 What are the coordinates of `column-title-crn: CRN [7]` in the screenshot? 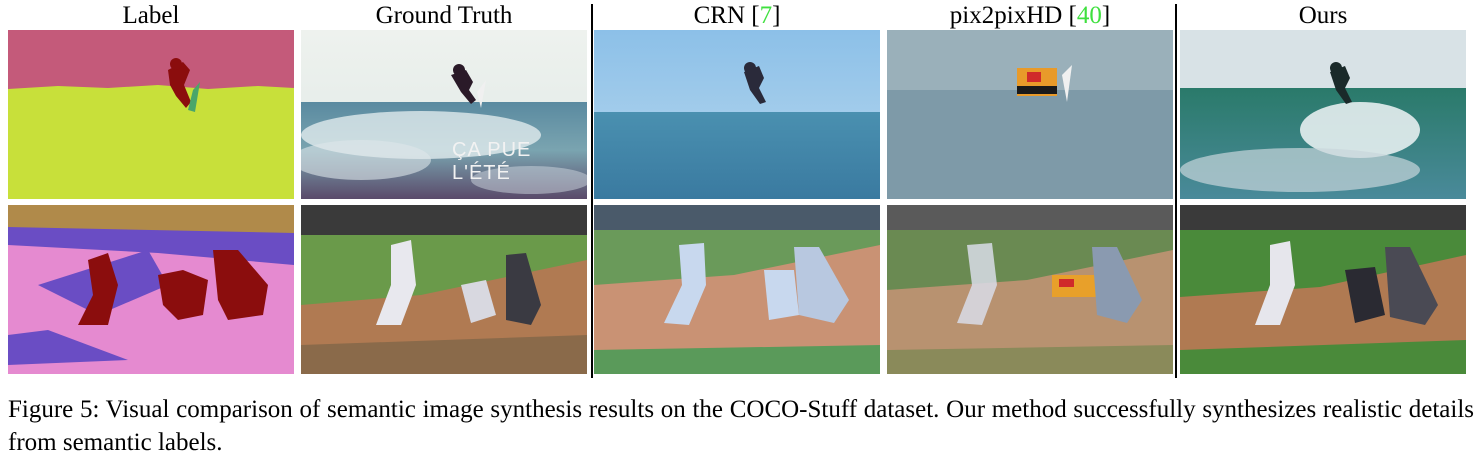 It's located at (737, 15).